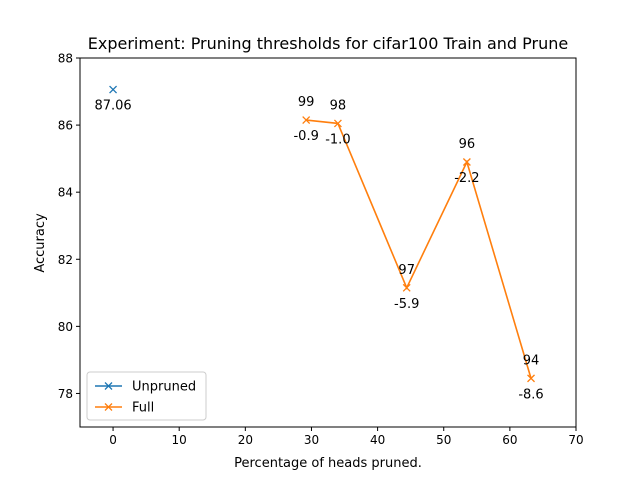 The image size is (640, 480). Describe the element at coordinates (65, 126) in the screenshot. I see `y-tick-label: 86` at that location.